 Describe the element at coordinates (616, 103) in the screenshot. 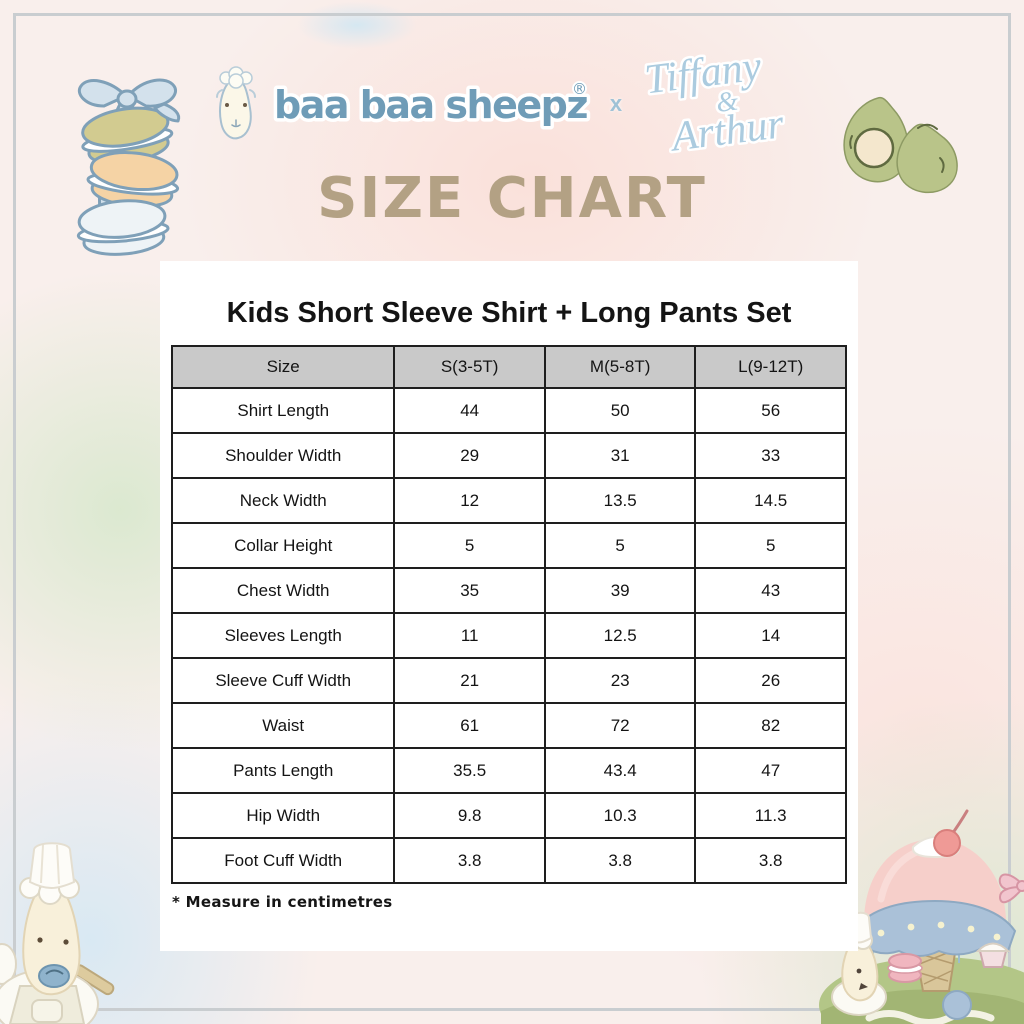

I see `collab-separator: x` at that location.